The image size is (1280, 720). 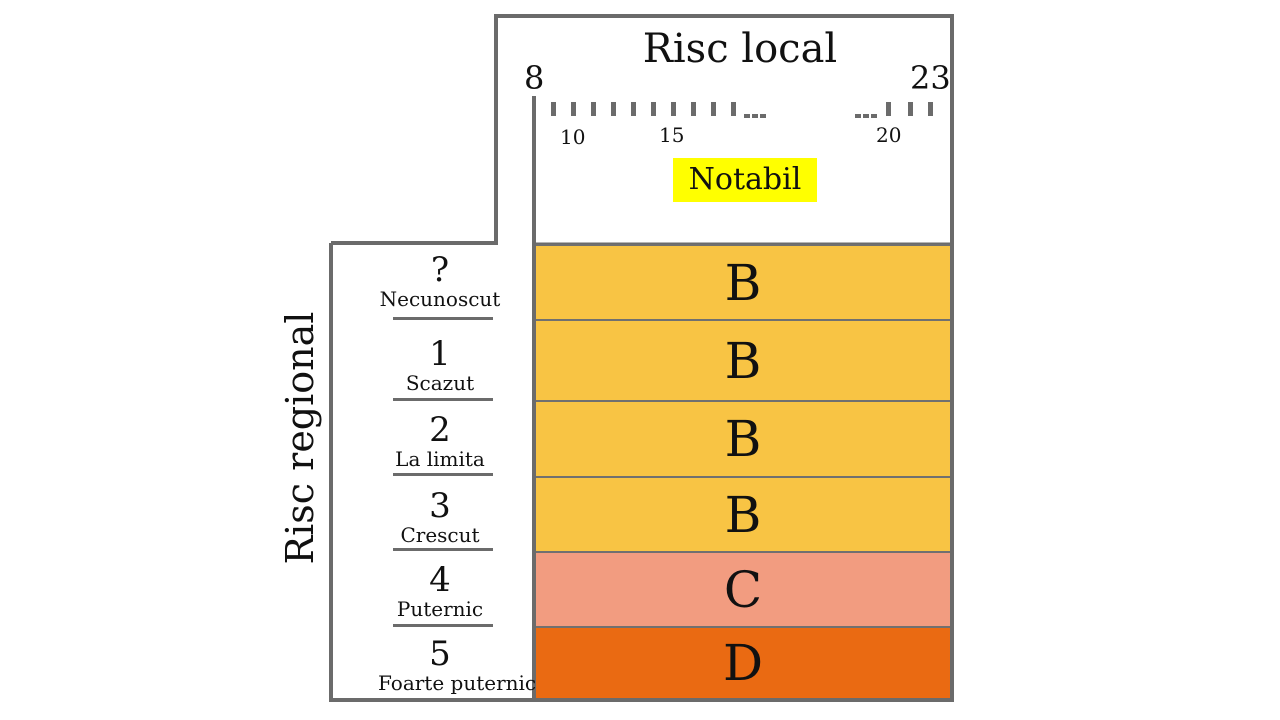 I want to click on risk-cell-level-5: D, so click(x=743, y=662).